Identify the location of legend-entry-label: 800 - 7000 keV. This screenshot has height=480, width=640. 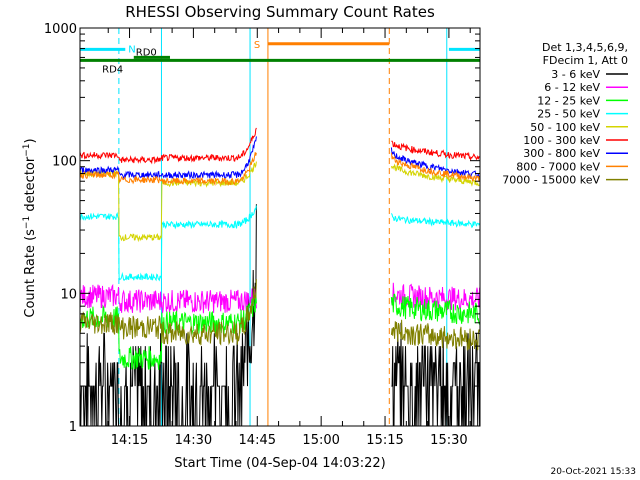
(558, 166).